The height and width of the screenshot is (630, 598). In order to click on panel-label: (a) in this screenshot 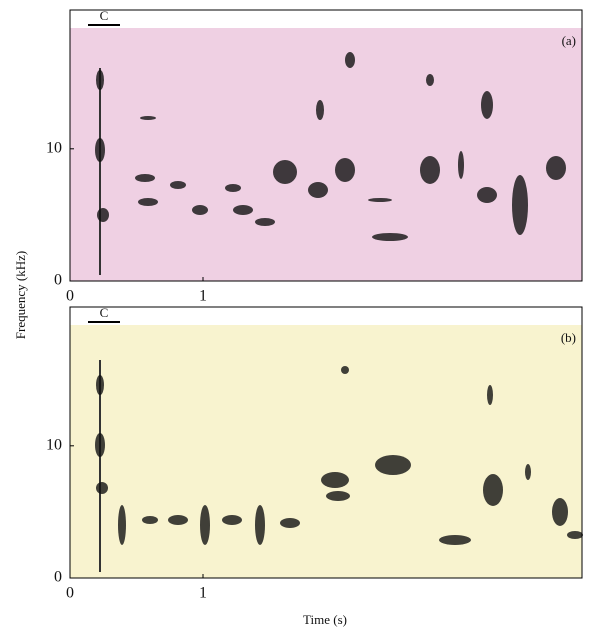, I will do `click(569, 40)`.